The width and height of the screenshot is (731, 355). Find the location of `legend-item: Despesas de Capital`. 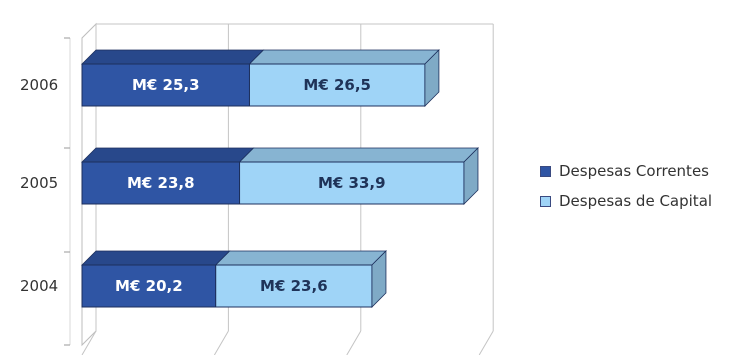

legend-item: Despesas de Capital is located at coordinates (626, 201).